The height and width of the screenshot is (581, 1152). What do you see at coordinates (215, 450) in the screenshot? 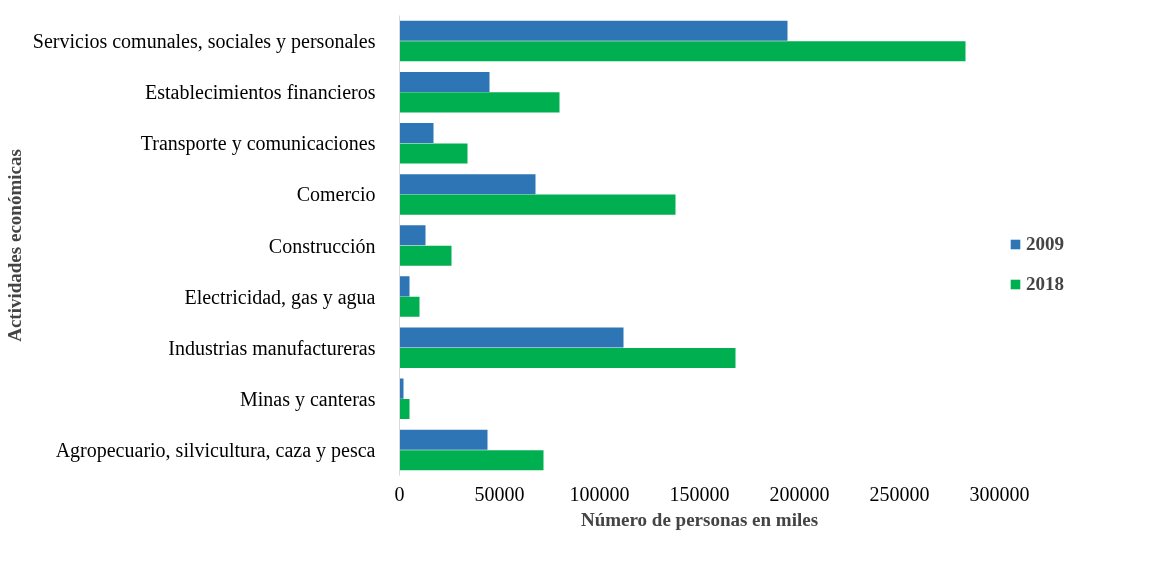
I see `y-tick-label: Agropecuario, silvicultura, caza y pesca` at bounding box center [215, 450].